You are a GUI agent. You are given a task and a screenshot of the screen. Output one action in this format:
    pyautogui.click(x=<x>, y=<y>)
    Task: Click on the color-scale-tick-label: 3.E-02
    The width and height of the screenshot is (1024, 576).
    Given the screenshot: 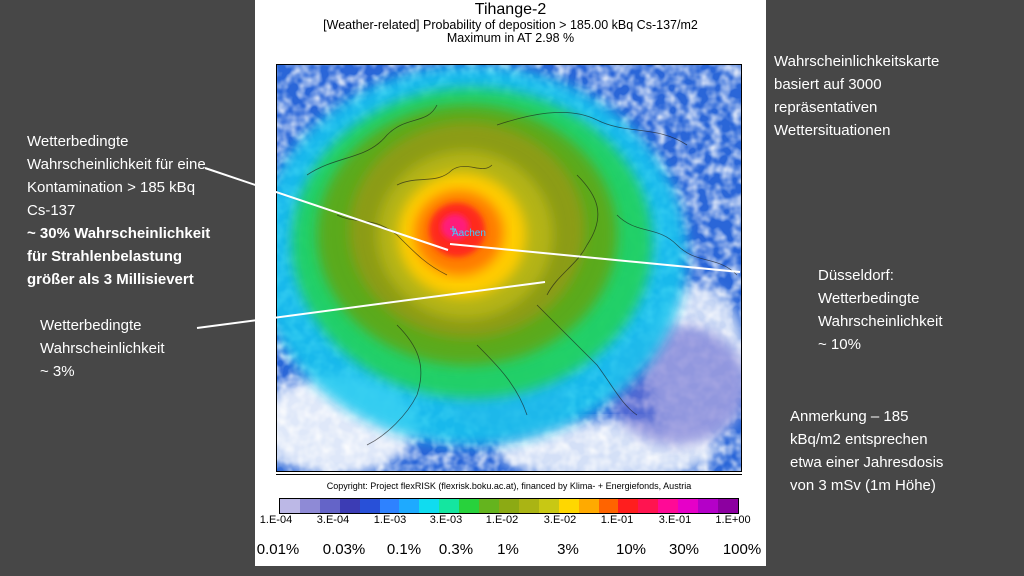 What is the action you would take?
    pyautogui.click(x=560, y=520)
    